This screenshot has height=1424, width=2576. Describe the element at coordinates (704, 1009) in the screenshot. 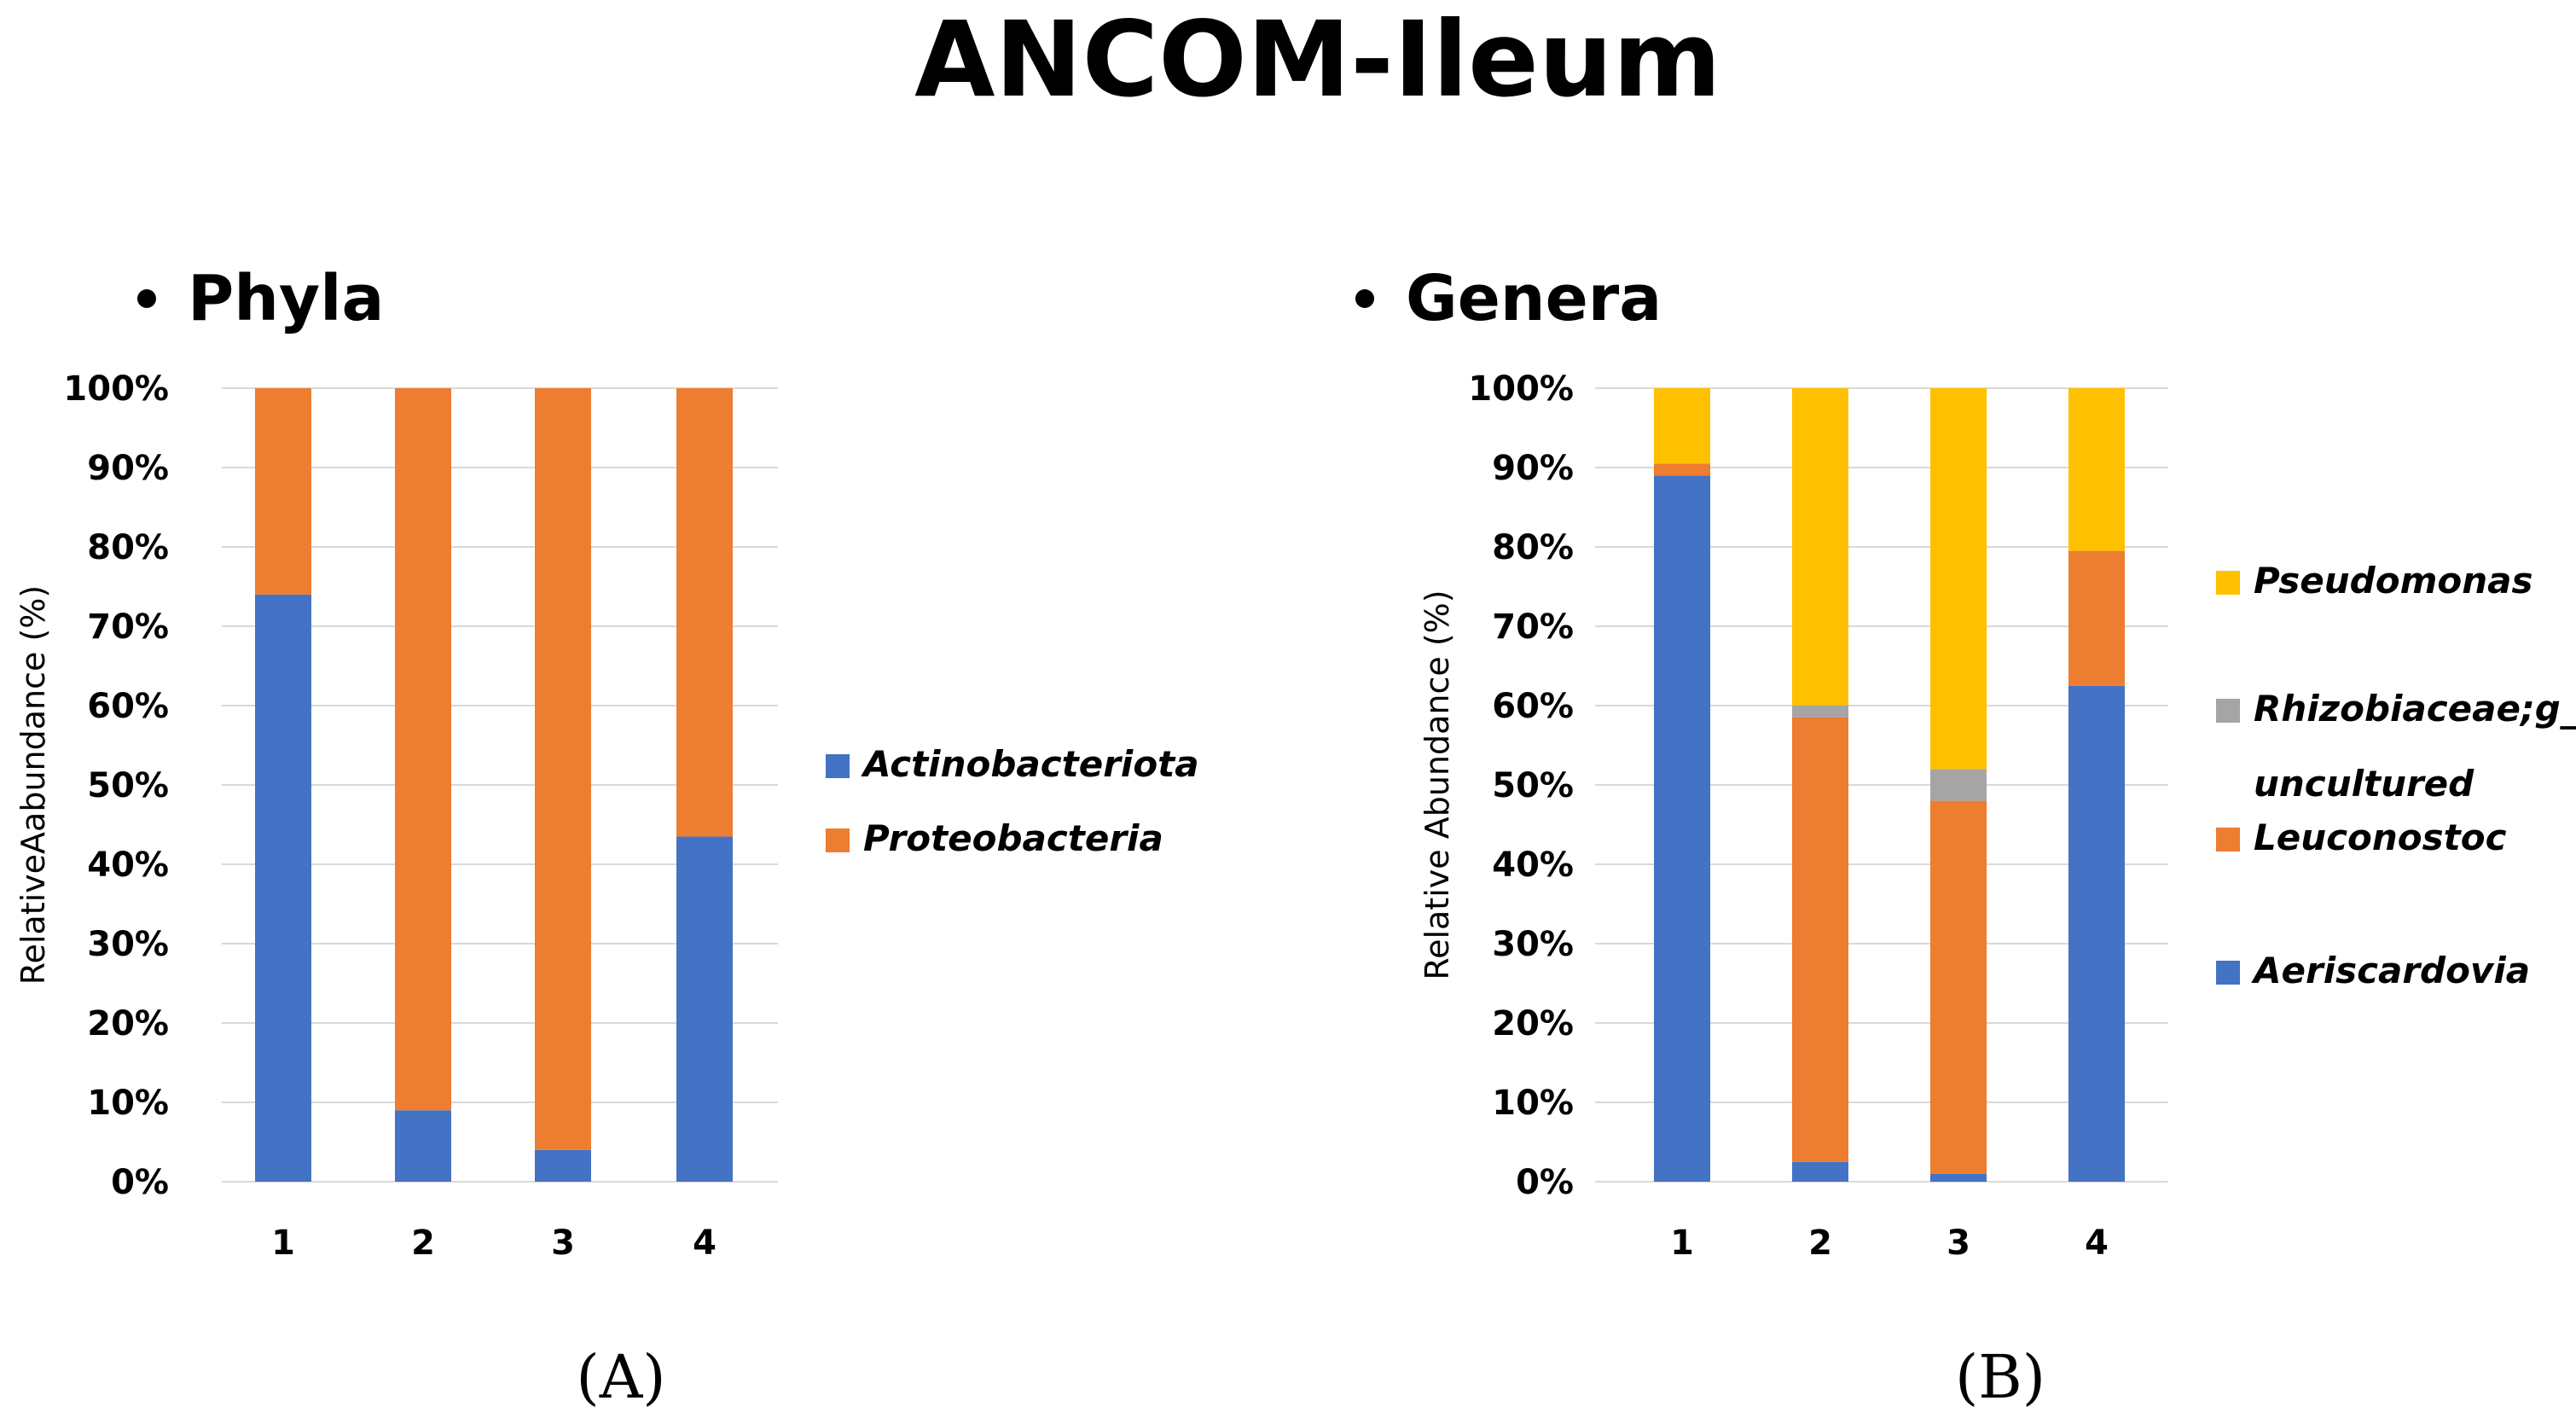

I see `phyla-bar-4-actinobacteriota` at that location.